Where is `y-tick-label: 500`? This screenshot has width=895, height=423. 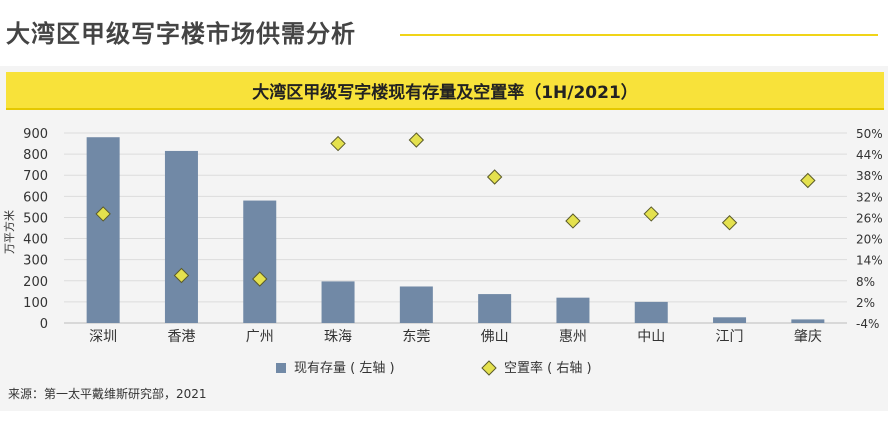 y-tick-label: 500 is located at coordinates (35, 218).